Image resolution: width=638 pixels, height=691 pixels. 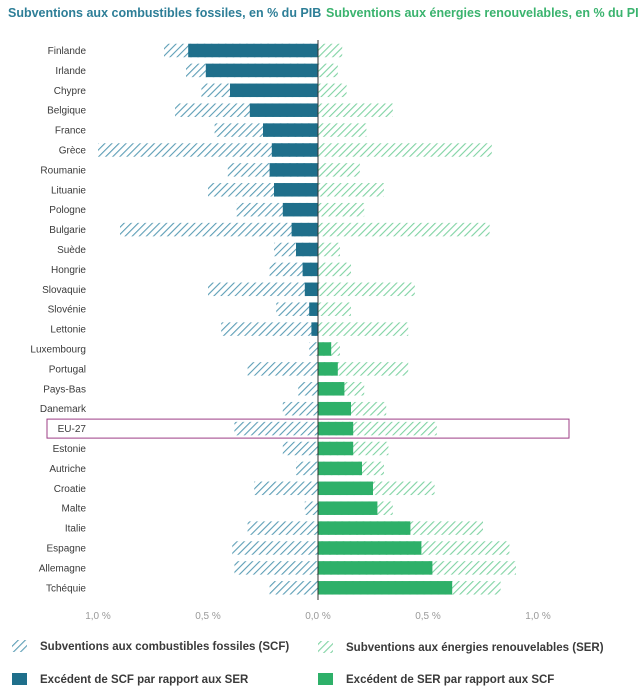 I want to click on bar-scf-allemagne, so click(x=276, y=568).